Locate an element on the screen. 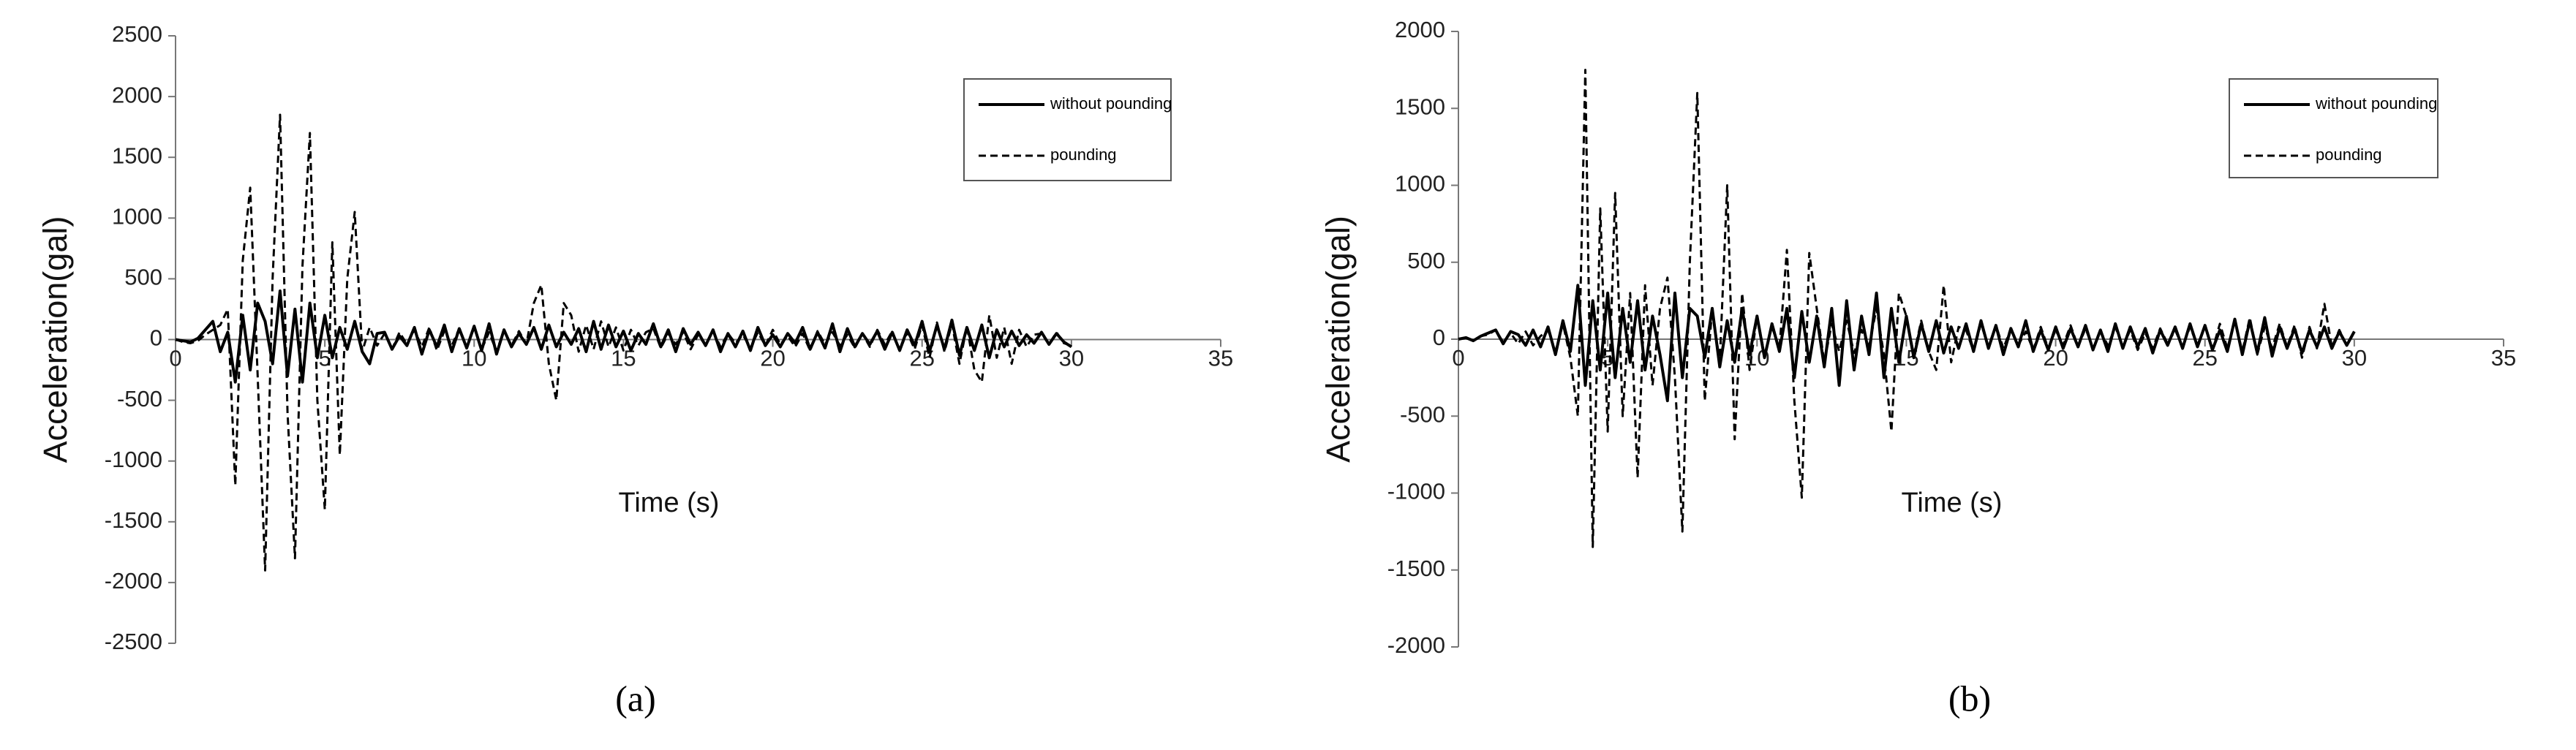  y-tick-label: 2500 is located at coordinates (137, 34).